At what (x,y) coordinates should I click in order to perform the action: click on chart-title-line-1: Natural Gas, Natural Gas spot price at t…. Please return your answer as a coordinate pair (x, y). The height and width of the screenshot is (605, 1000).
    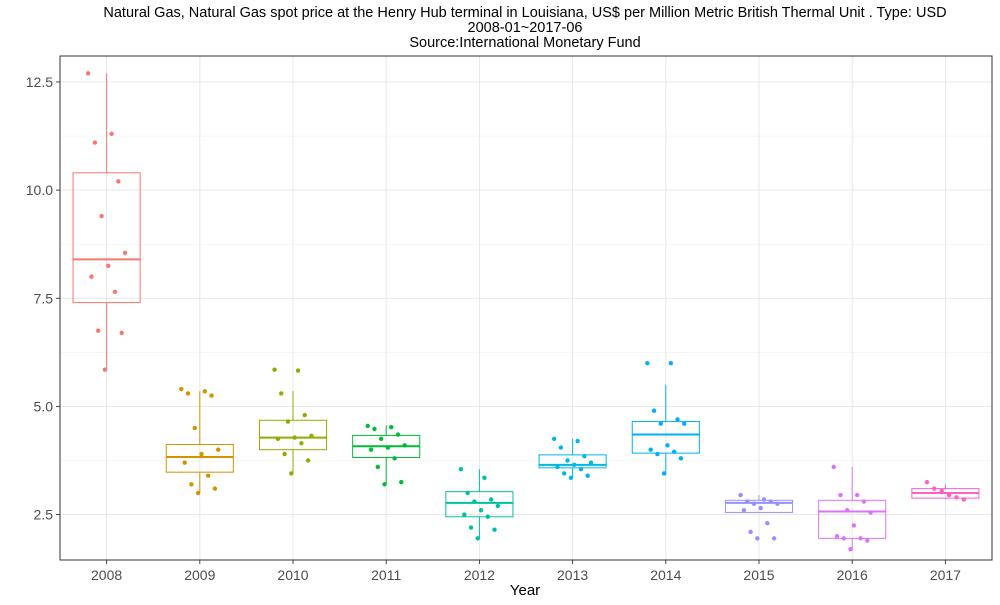
    Looking at the image, I should click on (524, 13).